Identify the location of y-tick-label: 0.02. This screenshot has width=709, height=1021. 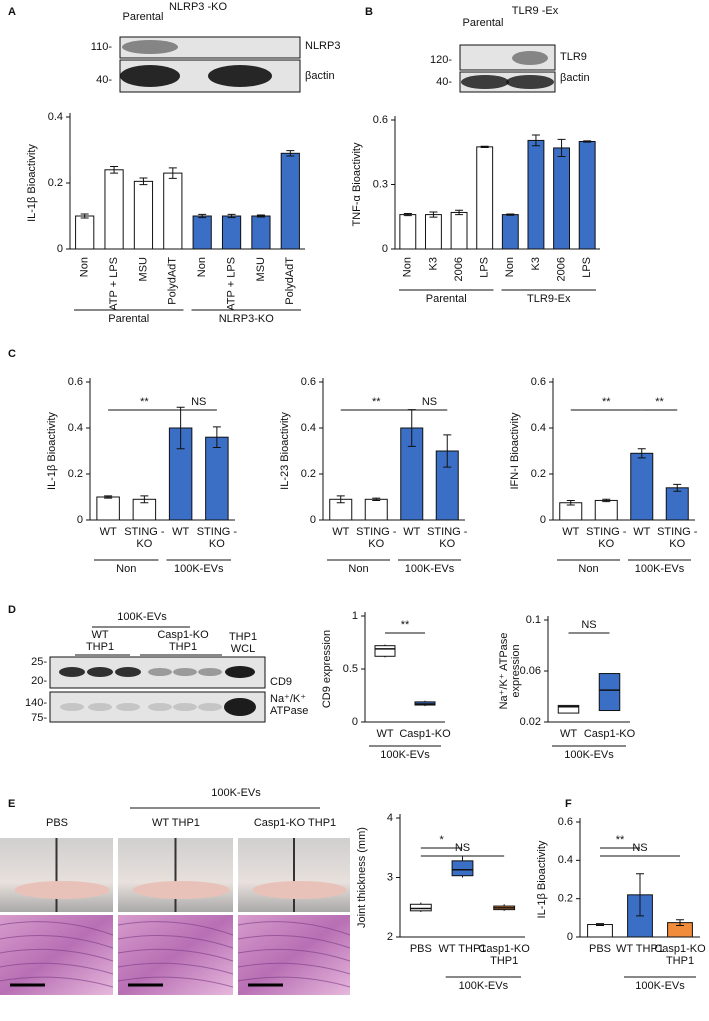
(530, 722).